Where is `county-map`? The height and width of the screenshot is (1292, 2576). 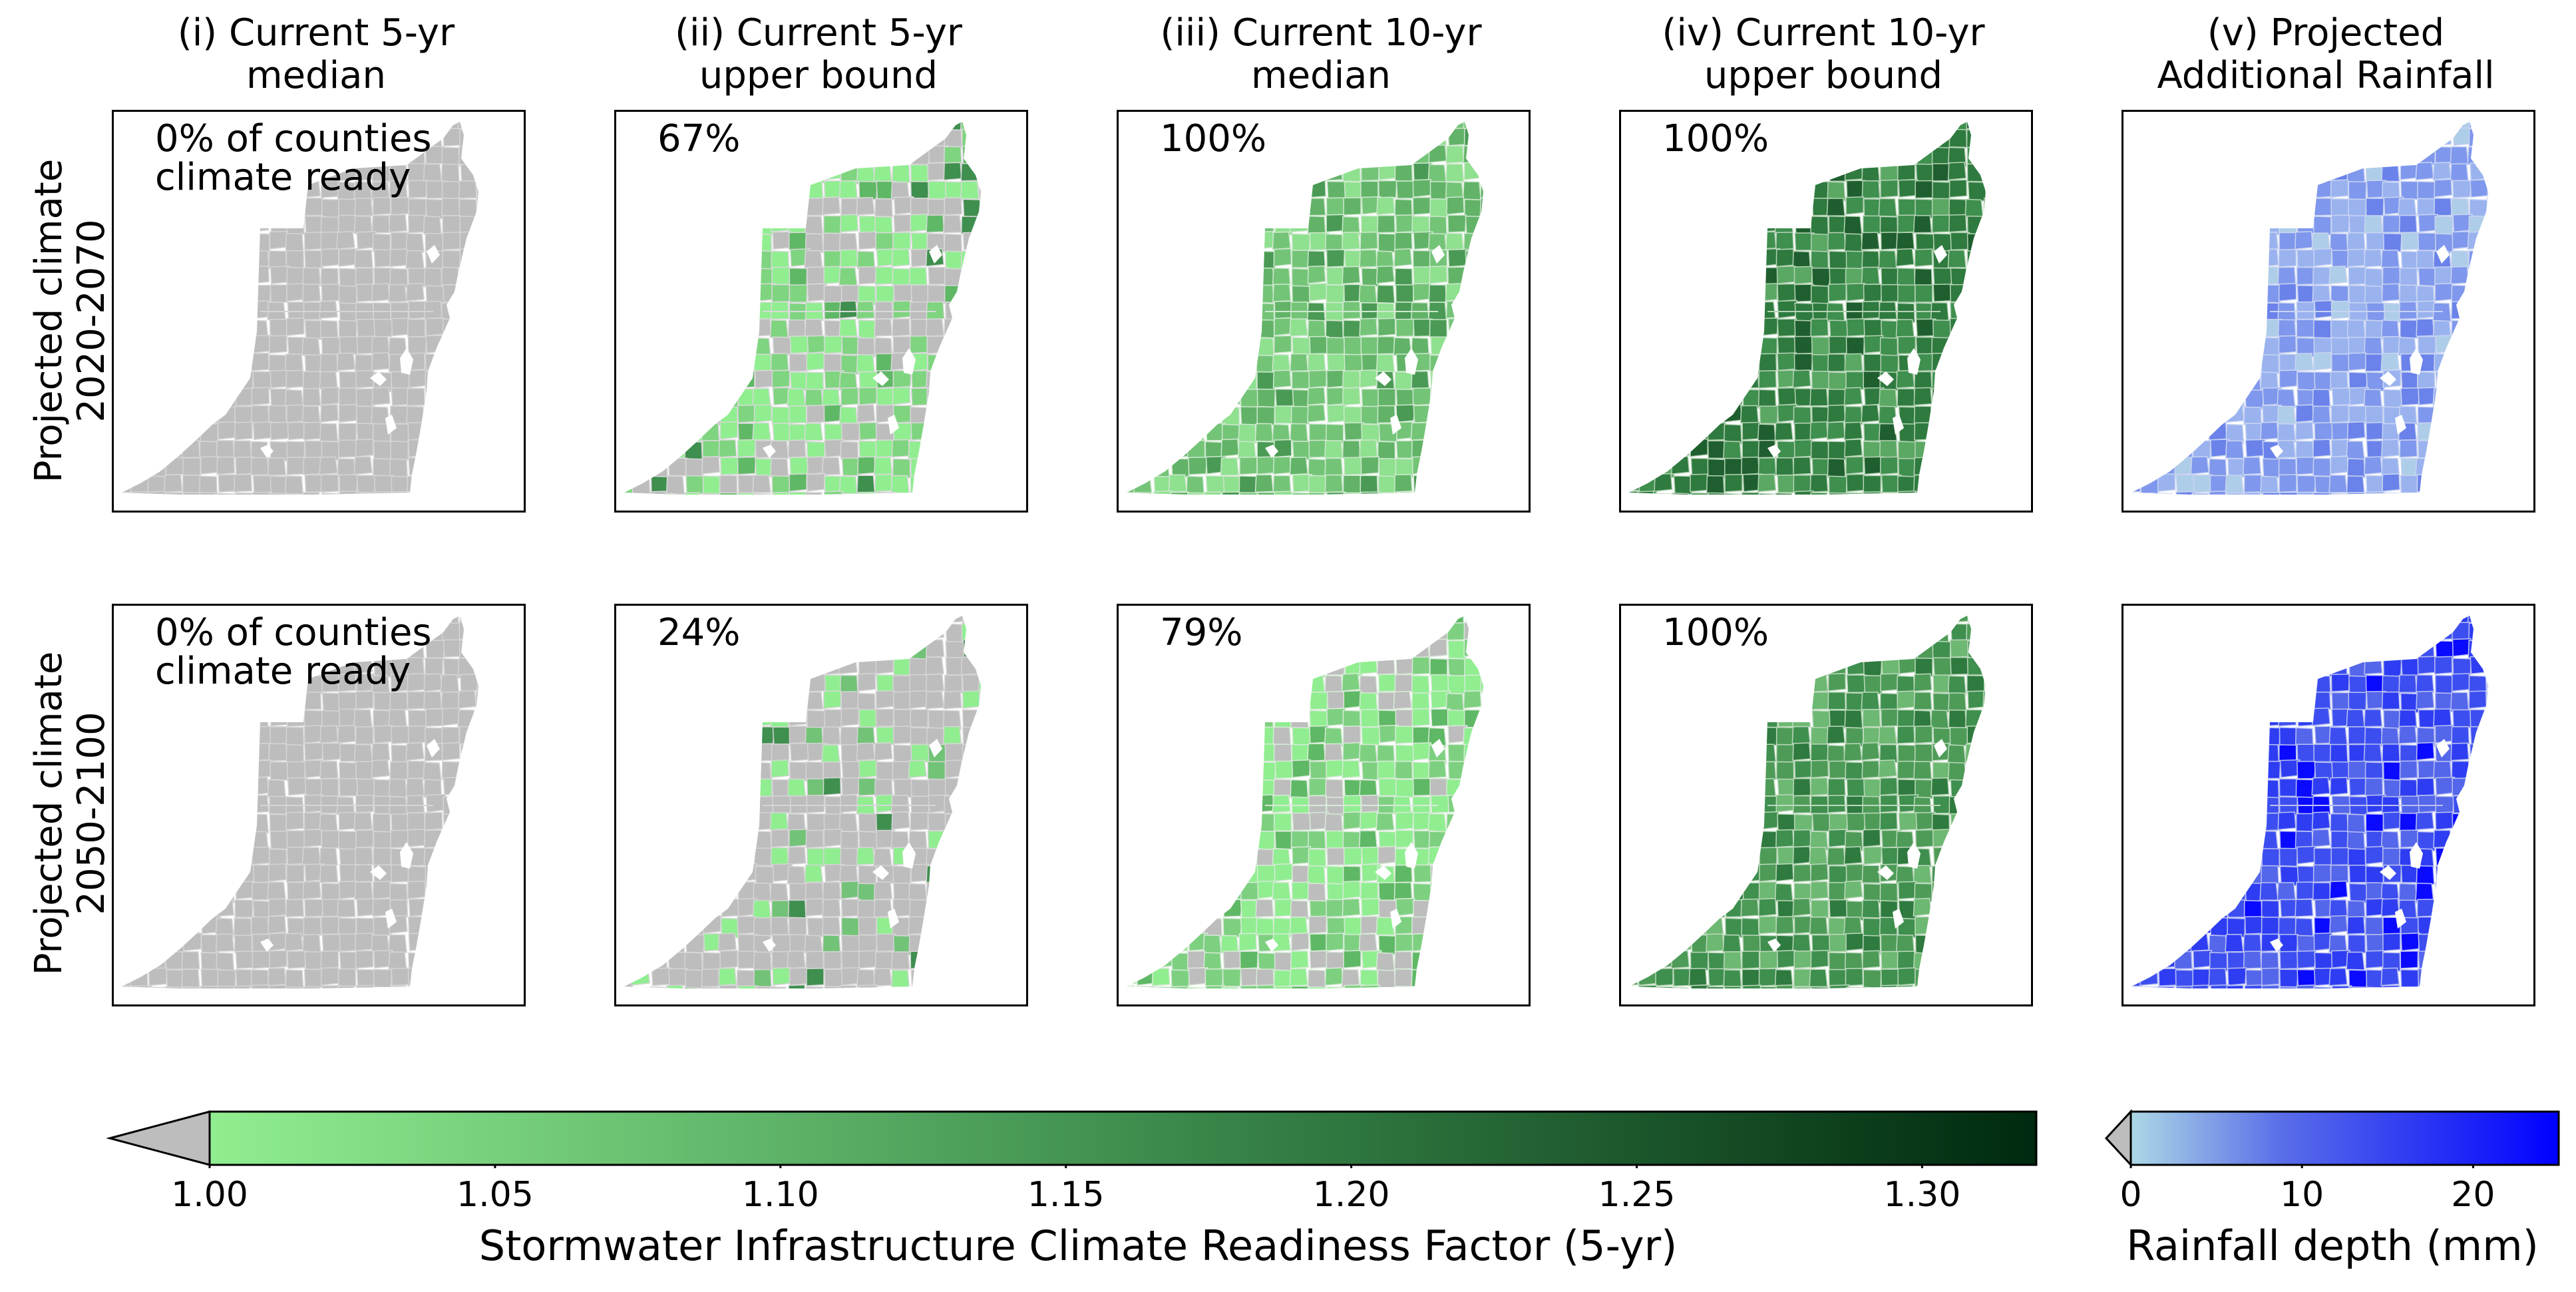 county-map is located at coordinates (2309, 308).